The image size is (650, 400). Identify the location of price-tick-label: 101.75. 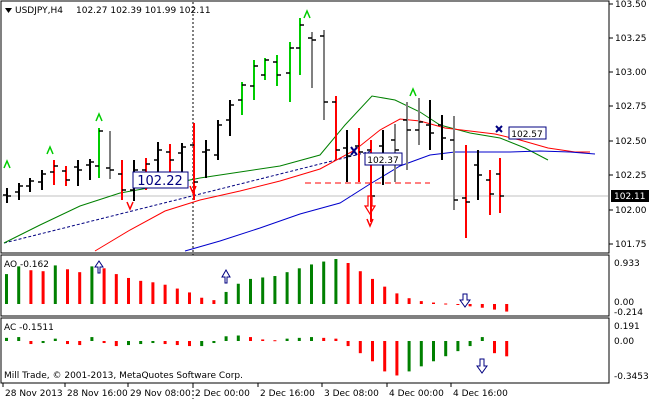
(631, 245).